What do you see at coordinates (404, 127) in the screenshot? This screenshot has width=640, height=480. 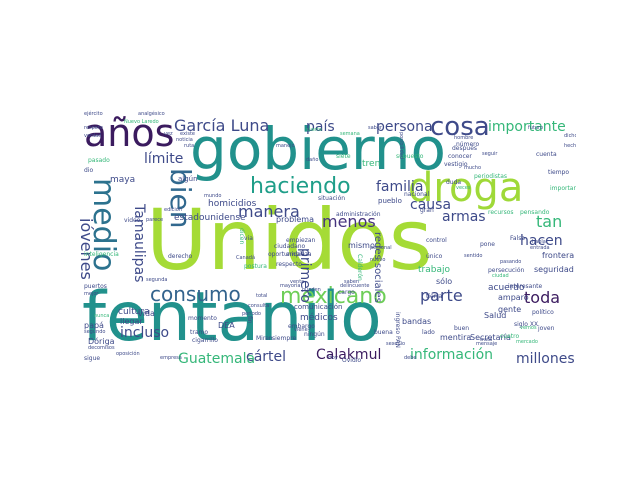 I see `cloud-word: persona` at bounding box center [404, 127].